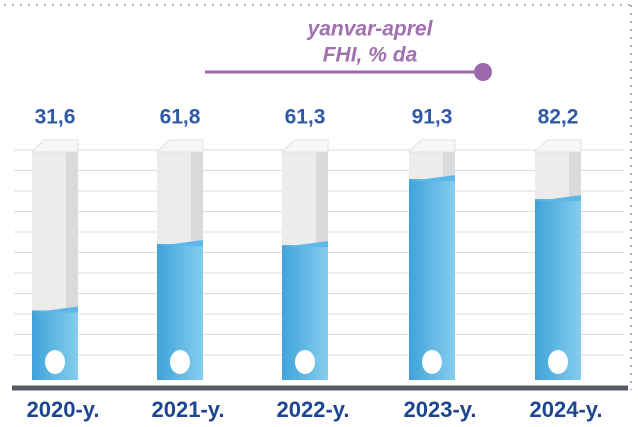 Image resolution: width=638 pixels, height=427 pixels. What do you see at coordinates (55, 117) in the screenshot?
I see `value-label: 31,6` at bounding box center [55, 117].